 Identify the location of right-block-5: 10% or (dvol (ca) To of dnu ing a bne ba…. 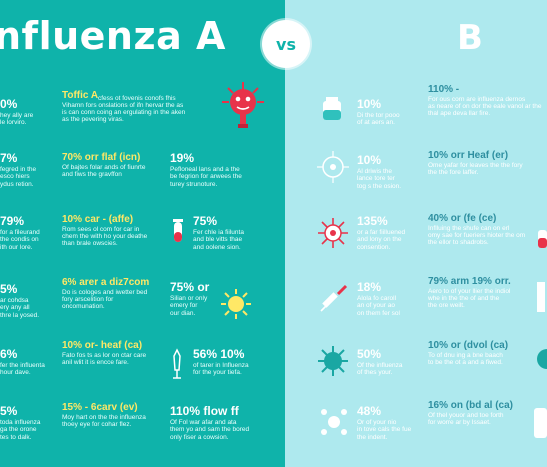
(468, 353).